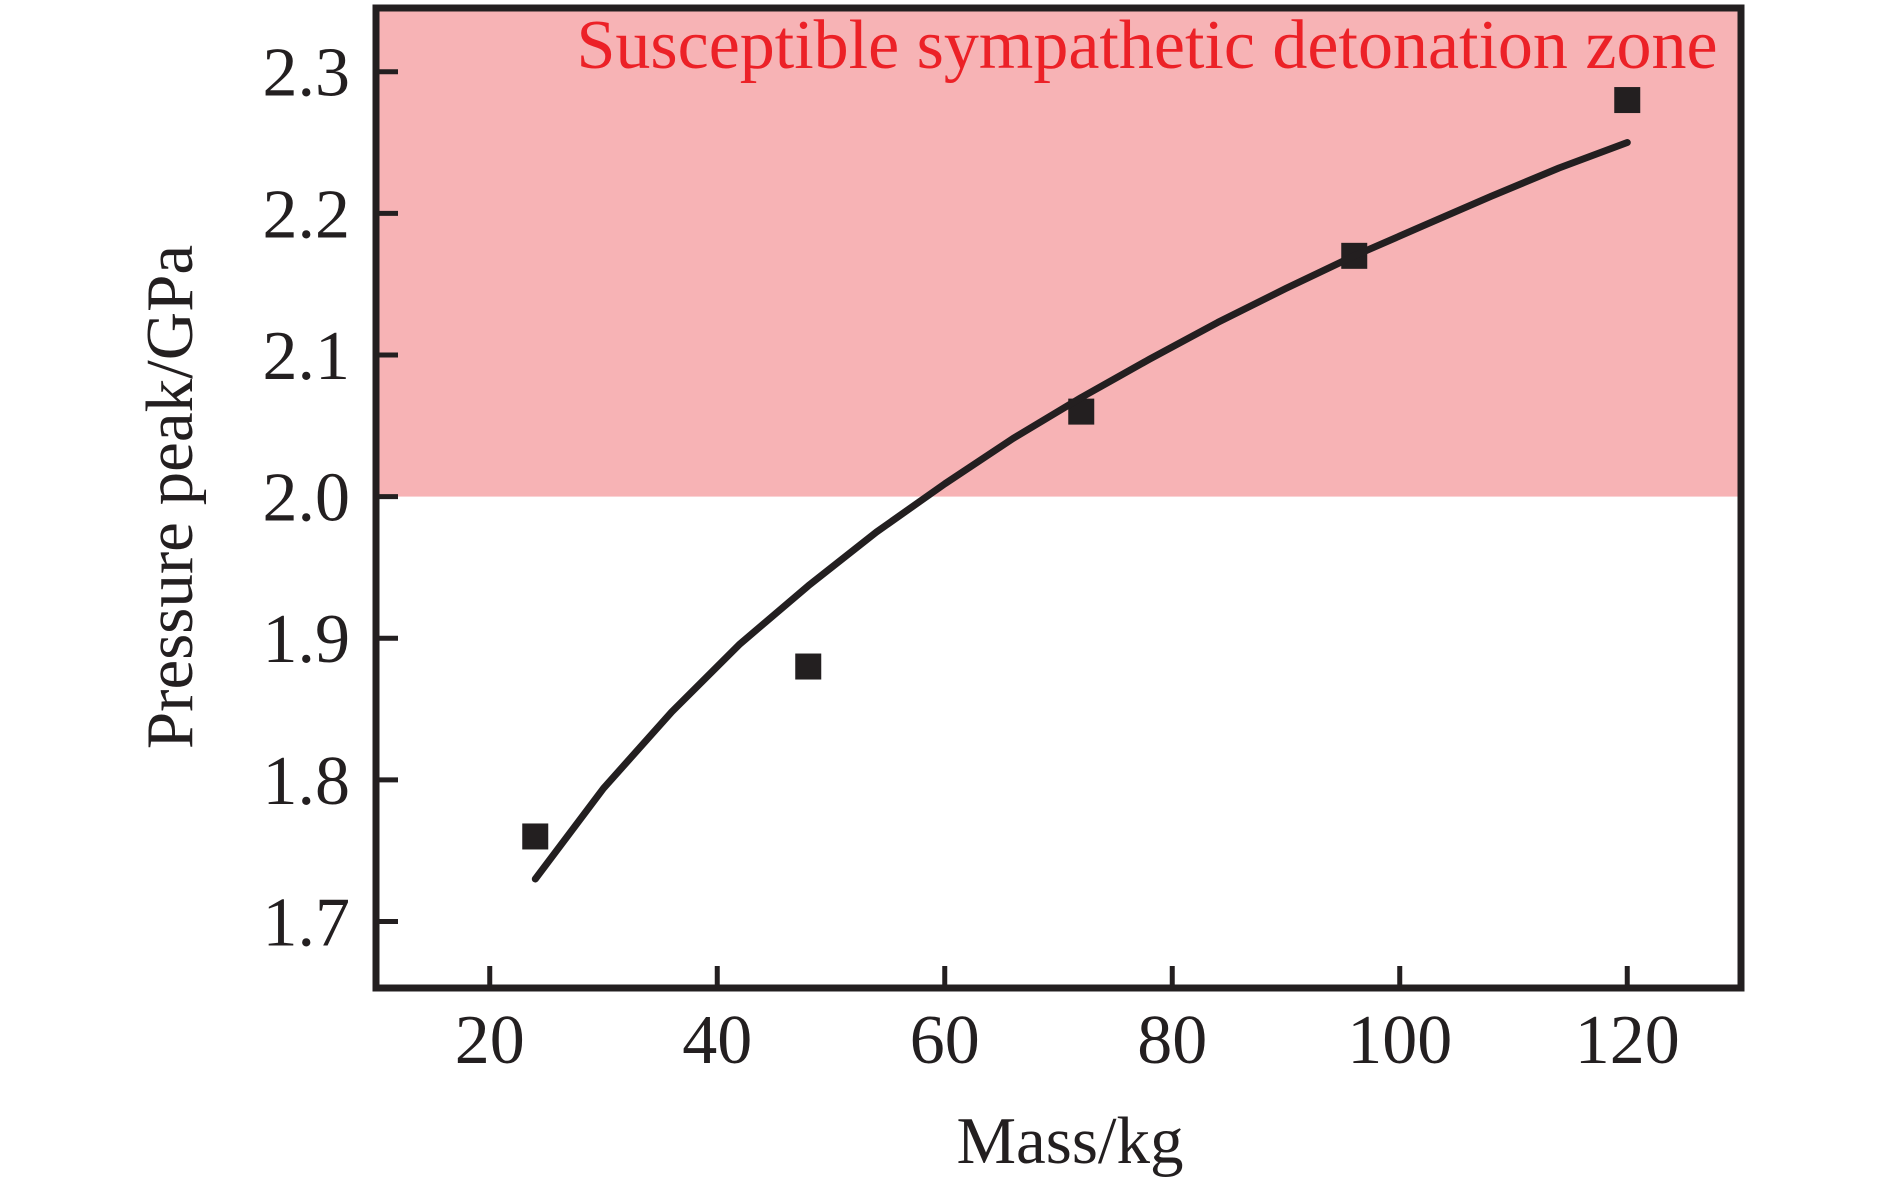  I want to click on y-tick-label-2.2: 2.2, so click(307, 214).